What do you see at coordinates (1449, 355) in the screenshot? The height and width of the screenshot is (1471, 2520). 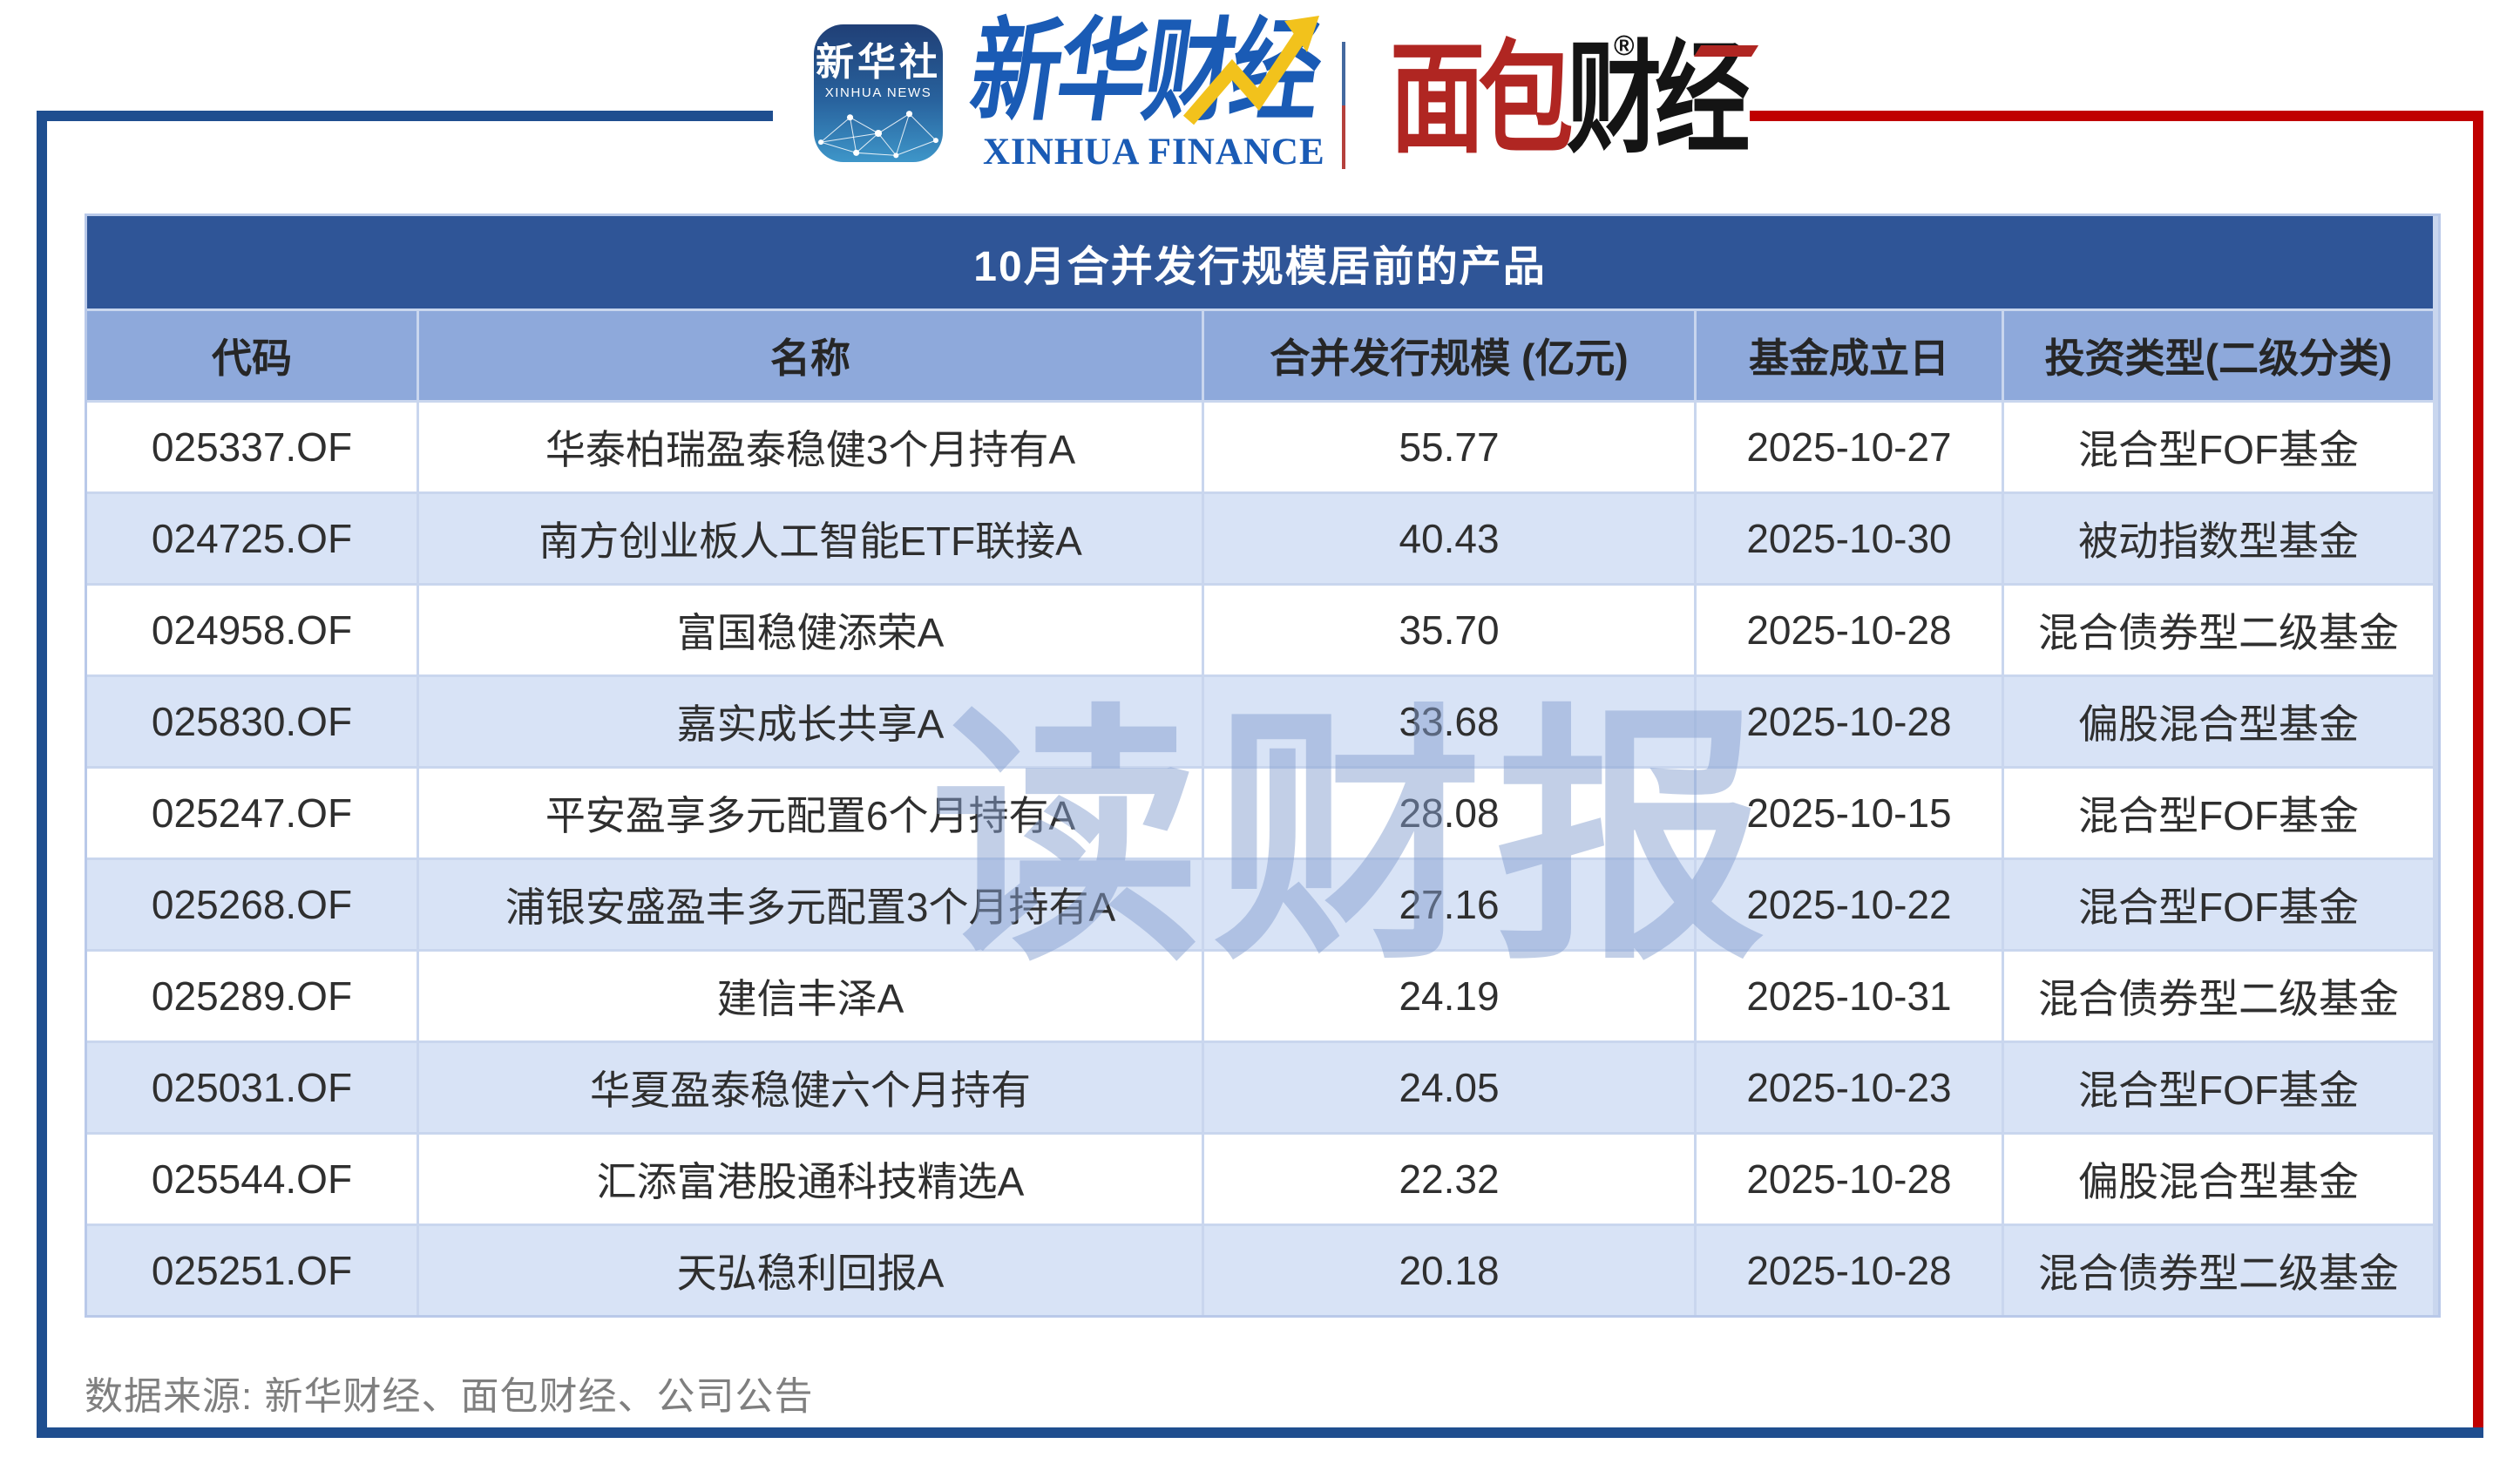 I see `column-header-scale: 合并发行规模 (亿元)` at bounding box center [1449, 355].